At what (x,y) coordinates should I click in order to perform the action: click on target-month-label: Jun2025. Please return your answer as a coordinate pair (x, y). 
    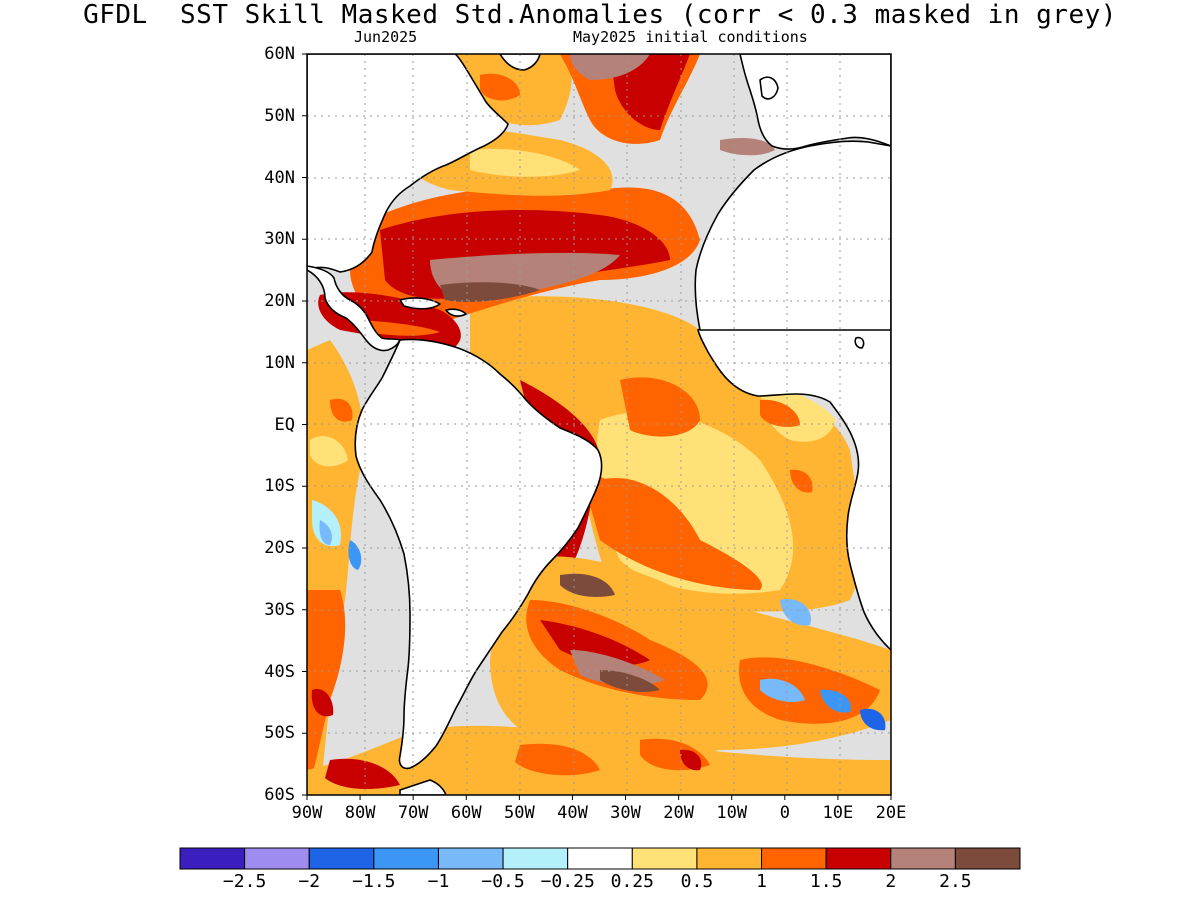
    Looking at the image, I should click on (386, 37).